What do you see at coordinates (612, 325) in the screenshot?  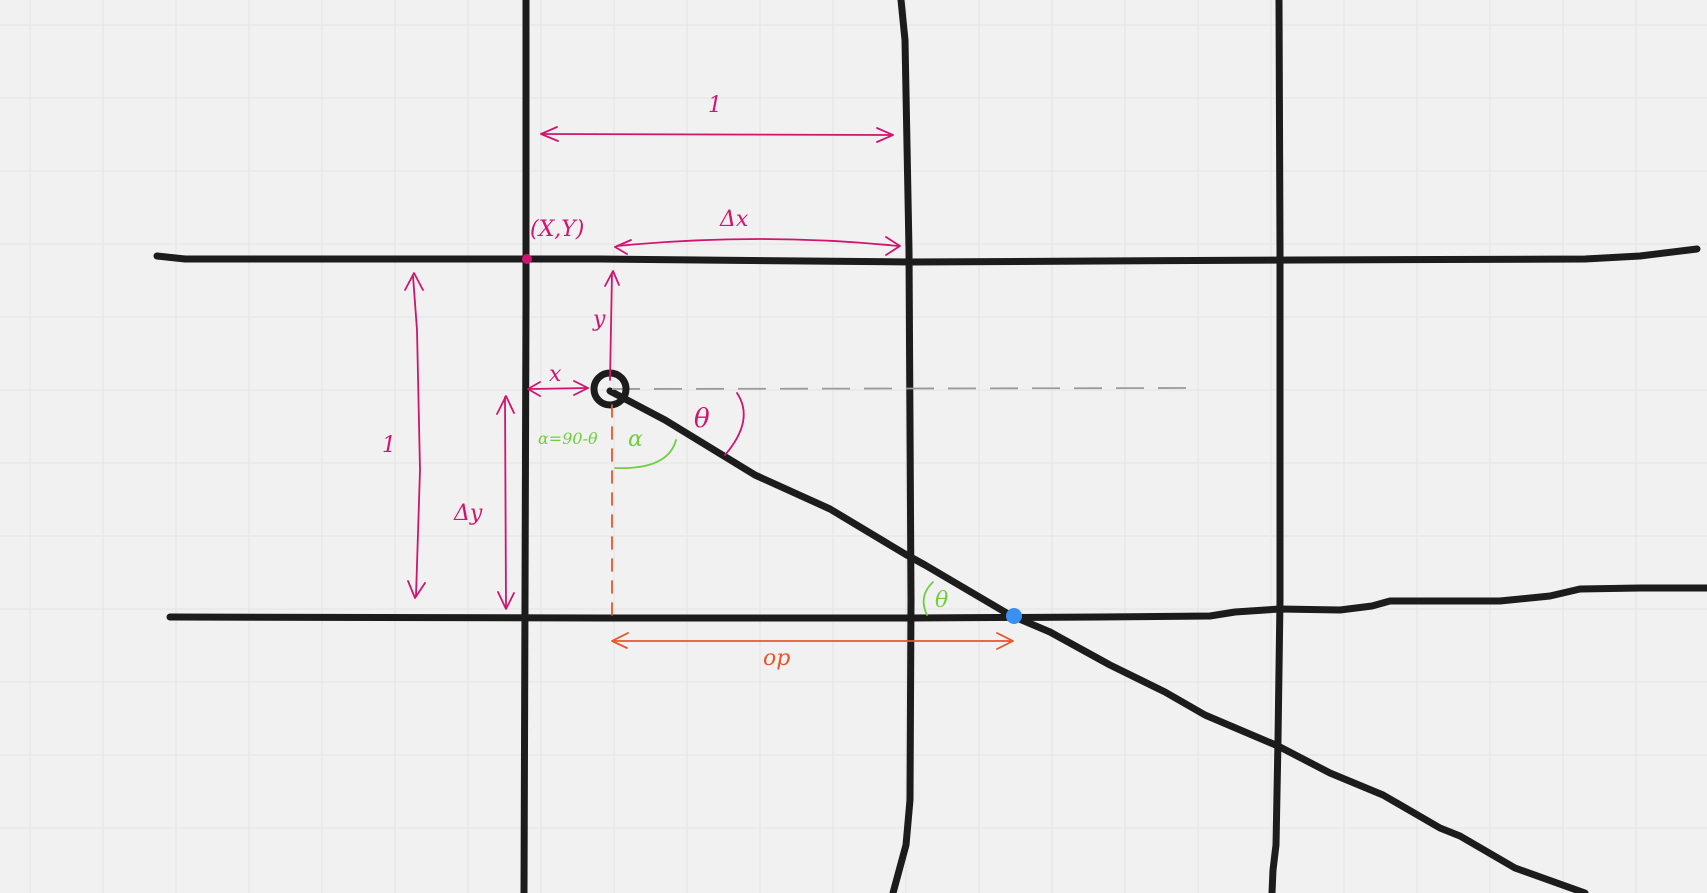 I see `y-arrow` at bounding box center [612, 325].